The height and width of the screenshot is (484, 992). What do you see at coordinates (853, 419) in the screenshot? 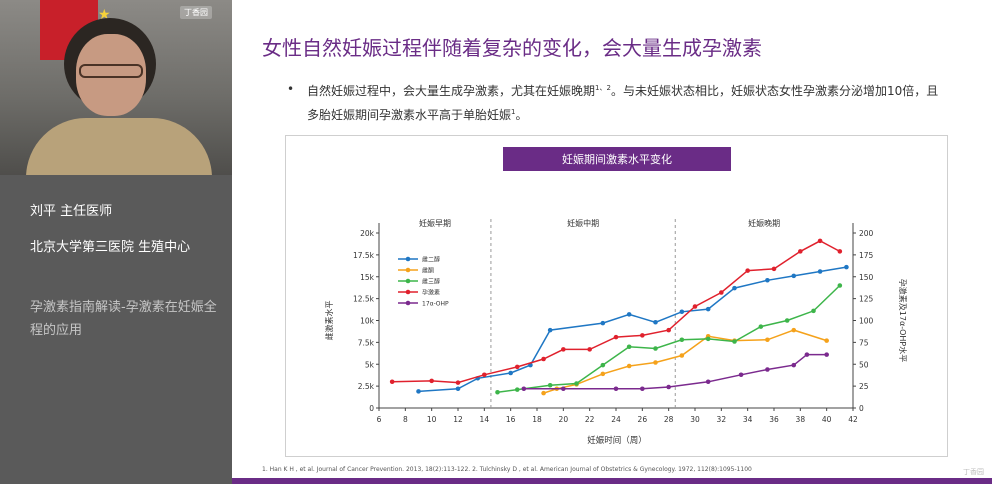
I see `x-tick-label: 42` at bounding box center [853, 419].